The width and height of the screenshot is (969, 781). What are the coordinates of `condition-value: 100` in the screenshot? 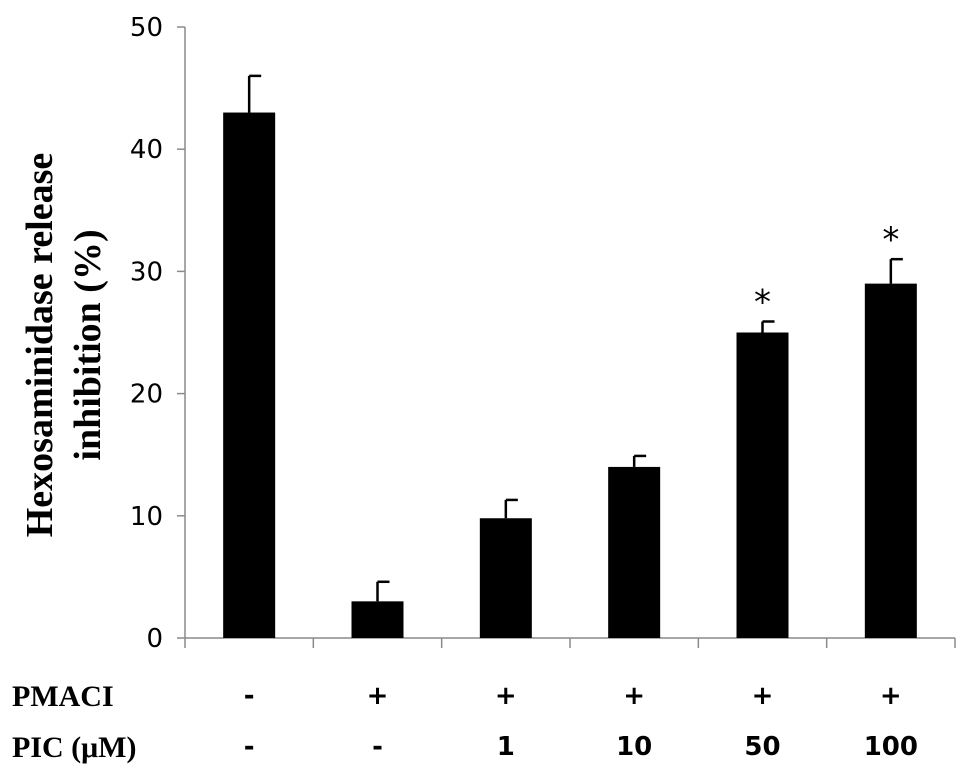 It's located at (891, 747).